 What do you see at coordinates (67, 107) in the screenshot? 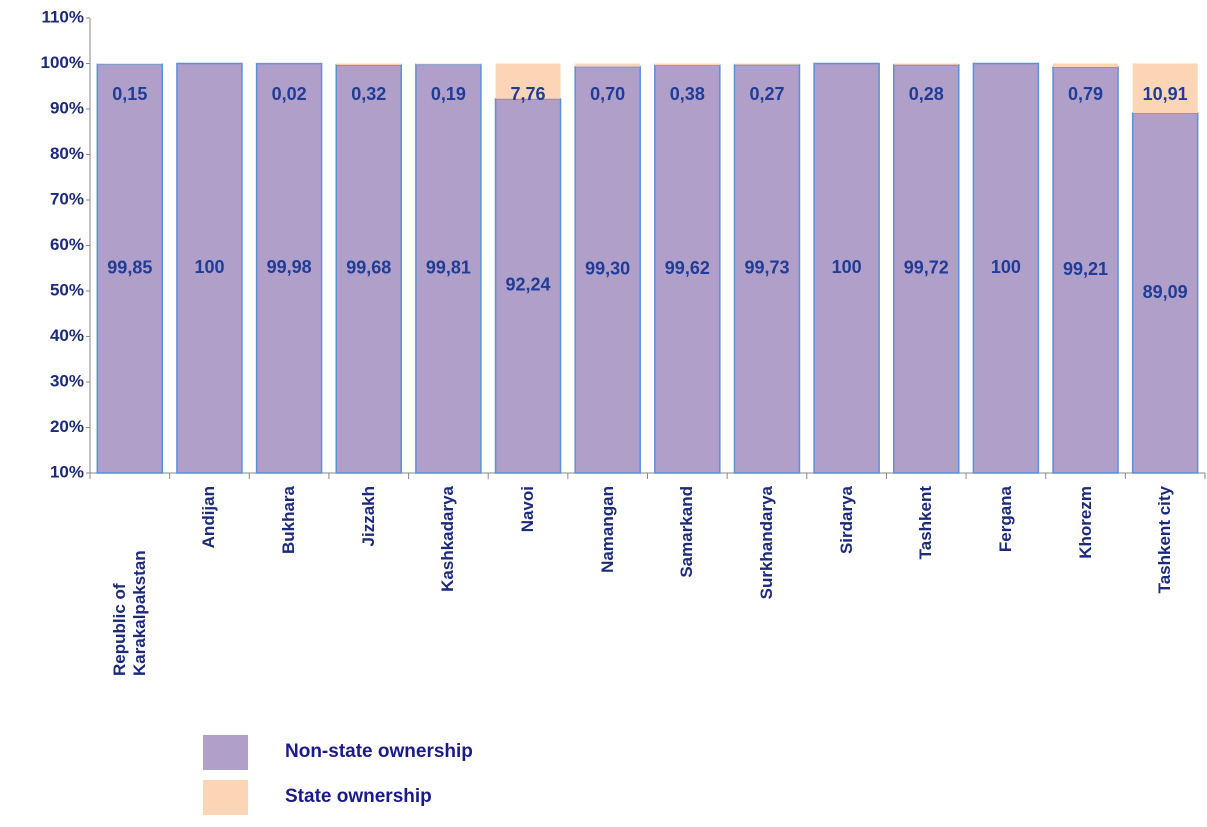
I see `y-tick-label: 90%` at bounding box center [67, 107].